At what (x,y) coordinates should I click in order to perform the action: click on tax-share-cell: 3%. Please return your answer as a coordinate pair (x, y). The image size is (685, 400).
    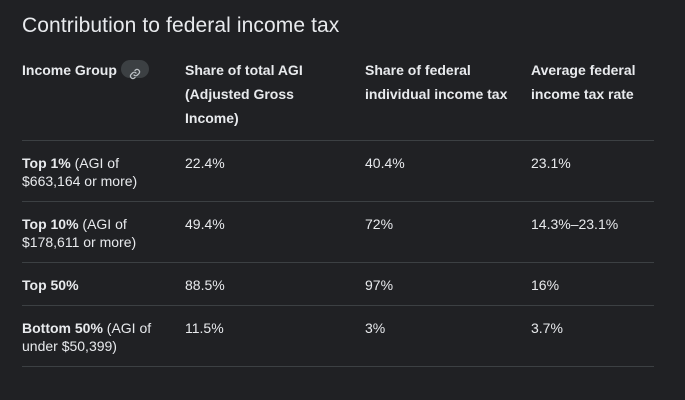
    Looking at the image, I should click on (375, 328).